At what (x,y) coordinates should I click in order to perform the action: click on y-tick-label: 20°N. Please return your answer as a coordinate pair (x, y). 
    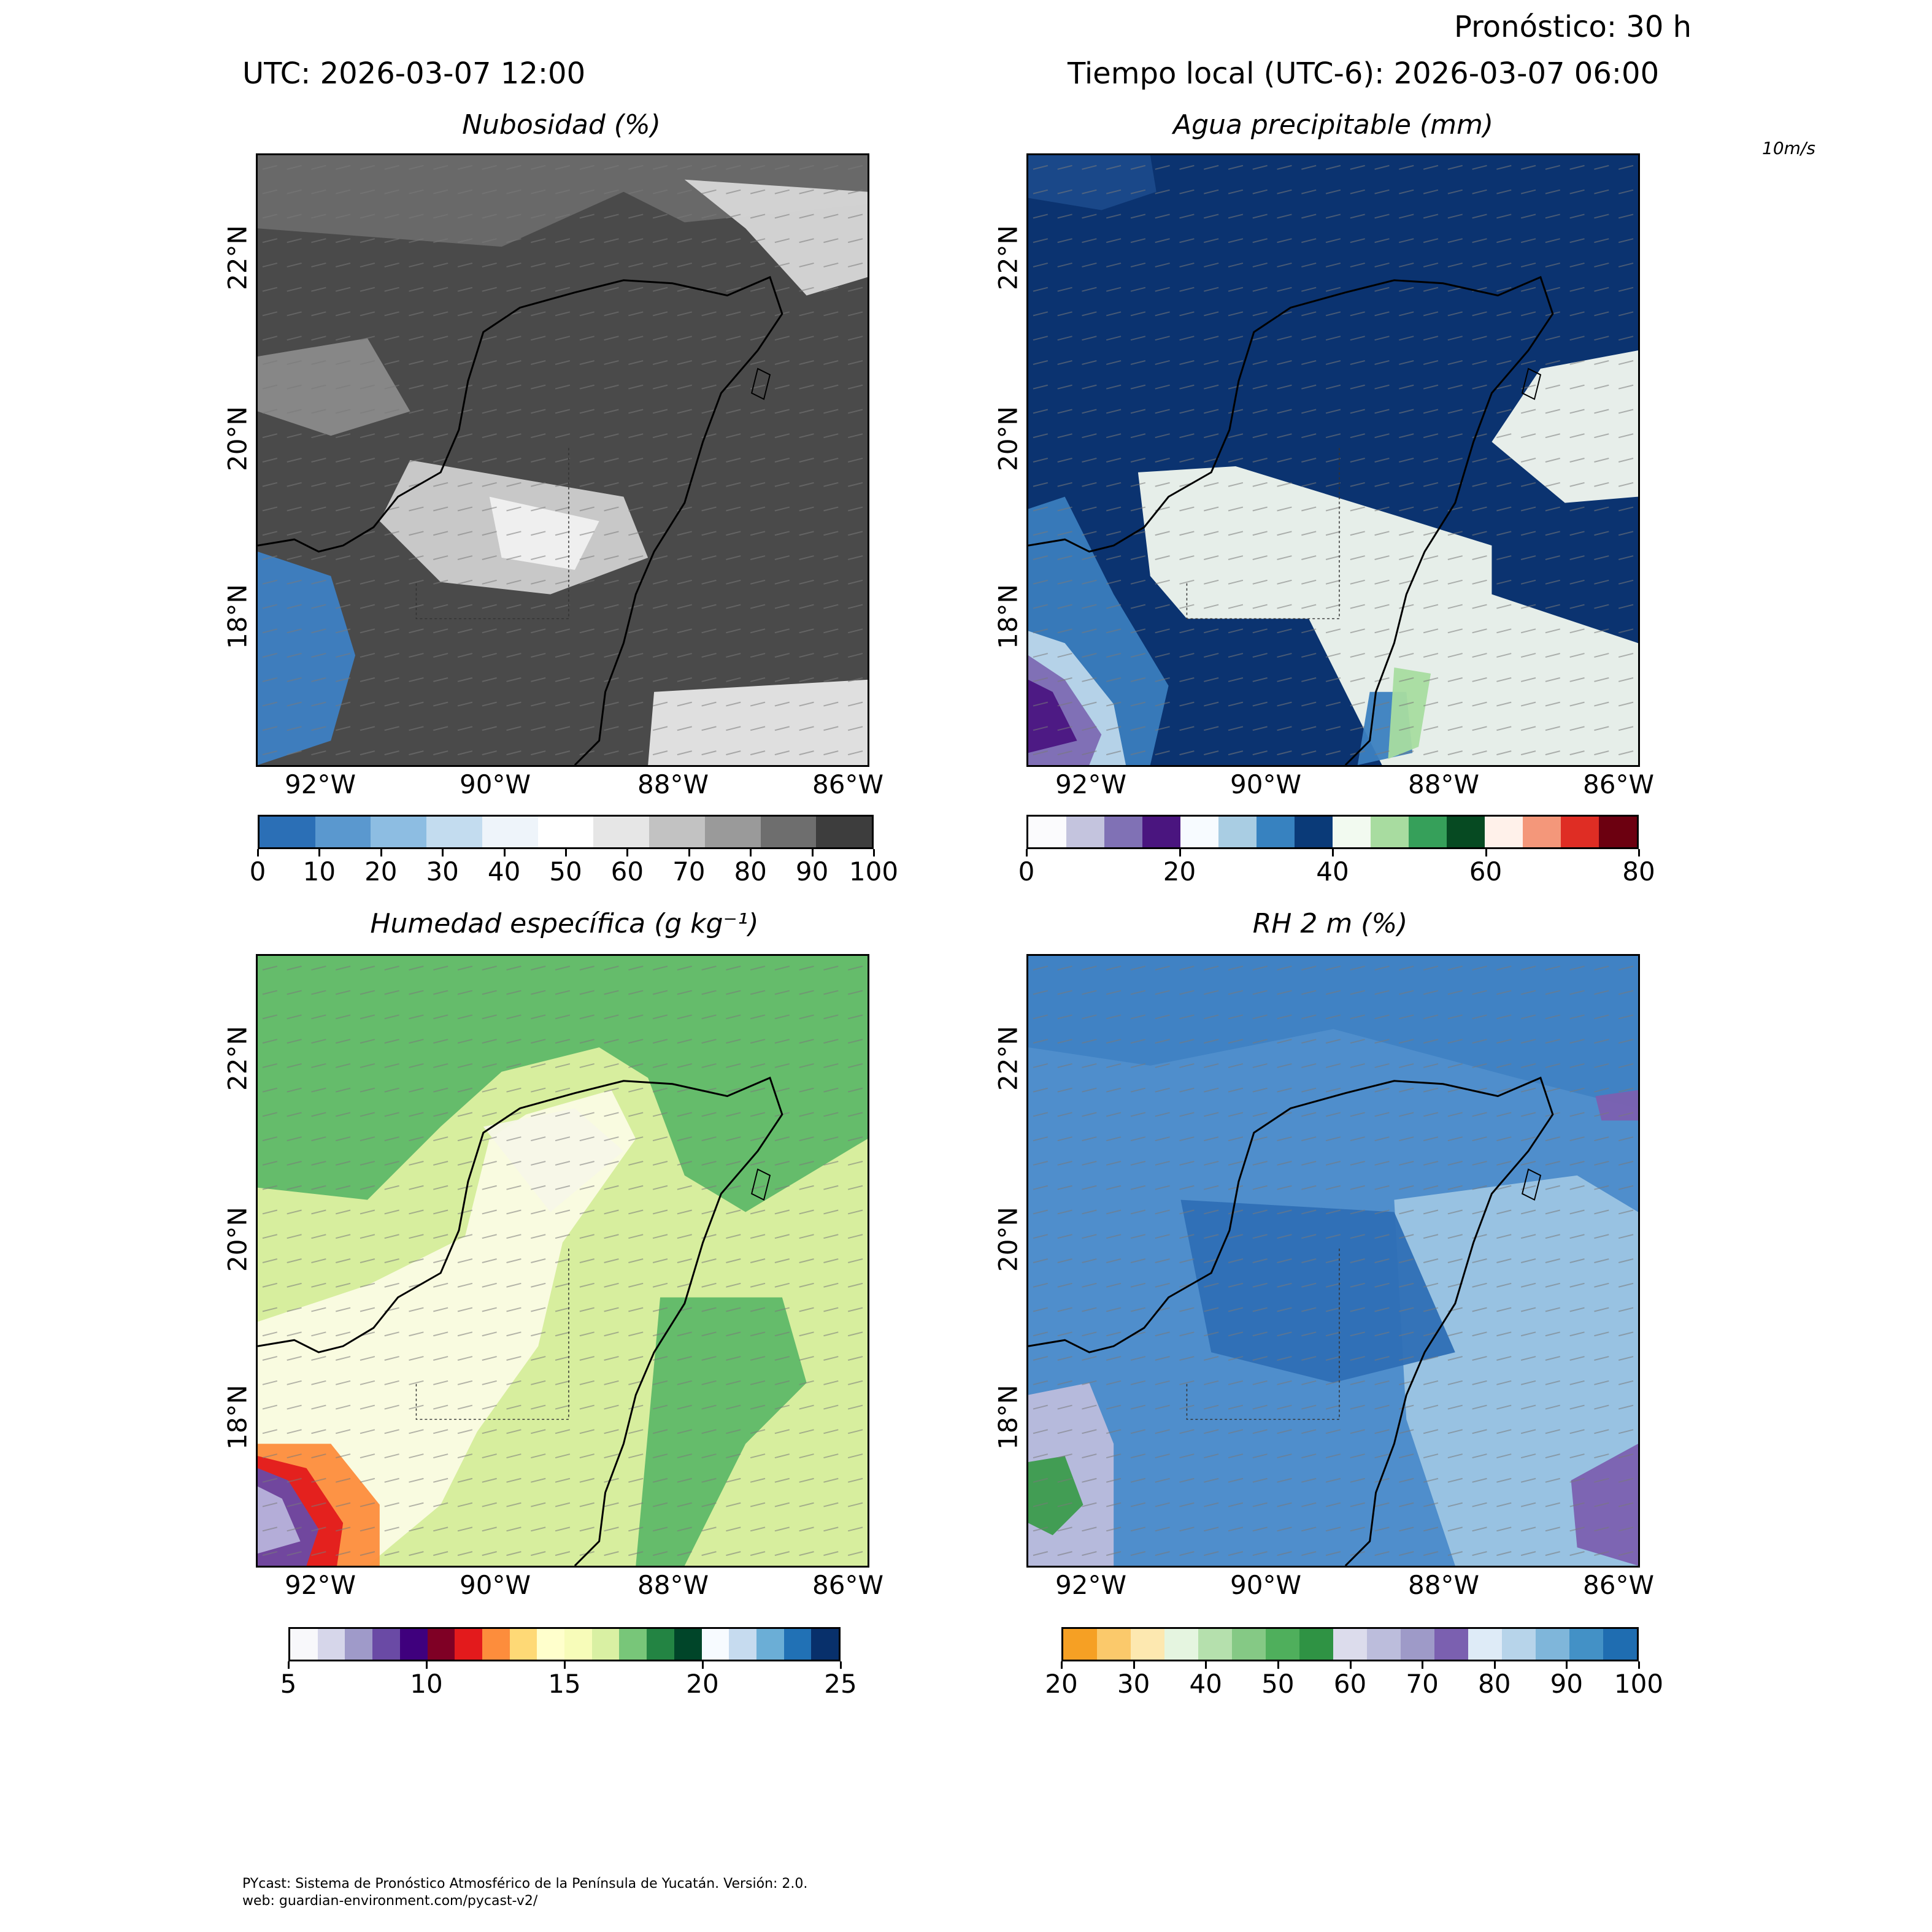
    Looking at the image, I should click on (237, 1239).